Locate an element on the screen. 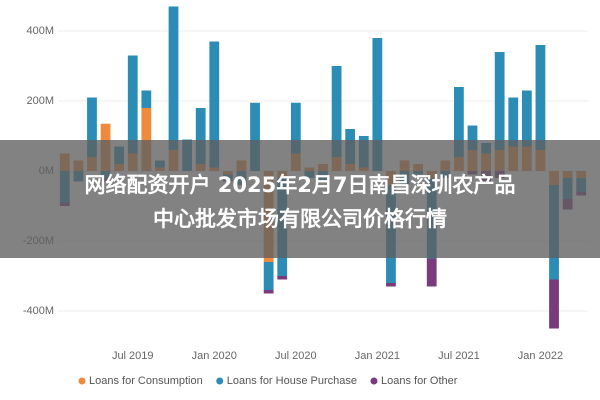  legend-item: Loans for Consumption is located at coordinates (140, 381).